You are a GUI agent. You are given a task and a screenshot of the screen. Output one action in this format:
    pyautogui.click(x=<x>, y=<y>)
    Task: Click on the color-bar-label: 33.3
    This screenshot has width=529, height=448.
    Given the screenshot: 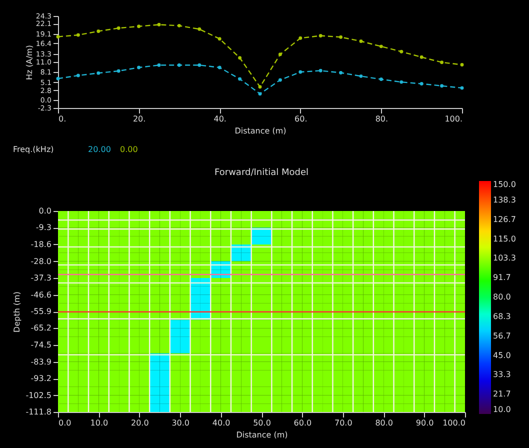 What is the action you would take?
    pyautogui.click(x=502, y=375)
    